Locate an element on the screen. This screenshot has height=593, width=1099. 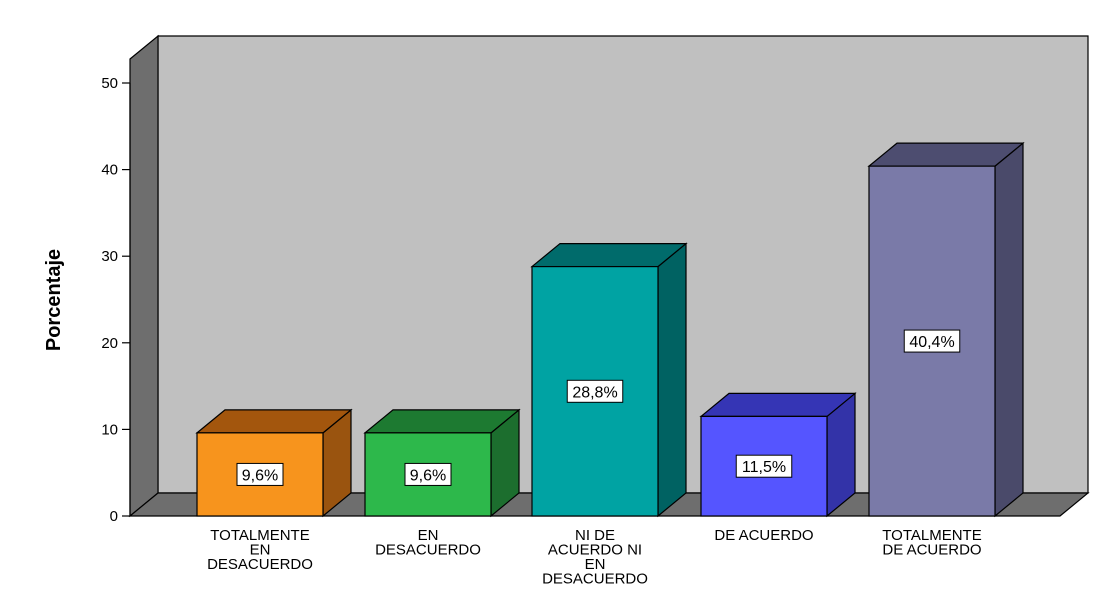
bar-5: 40,4% is located at coordinates (946, 329).